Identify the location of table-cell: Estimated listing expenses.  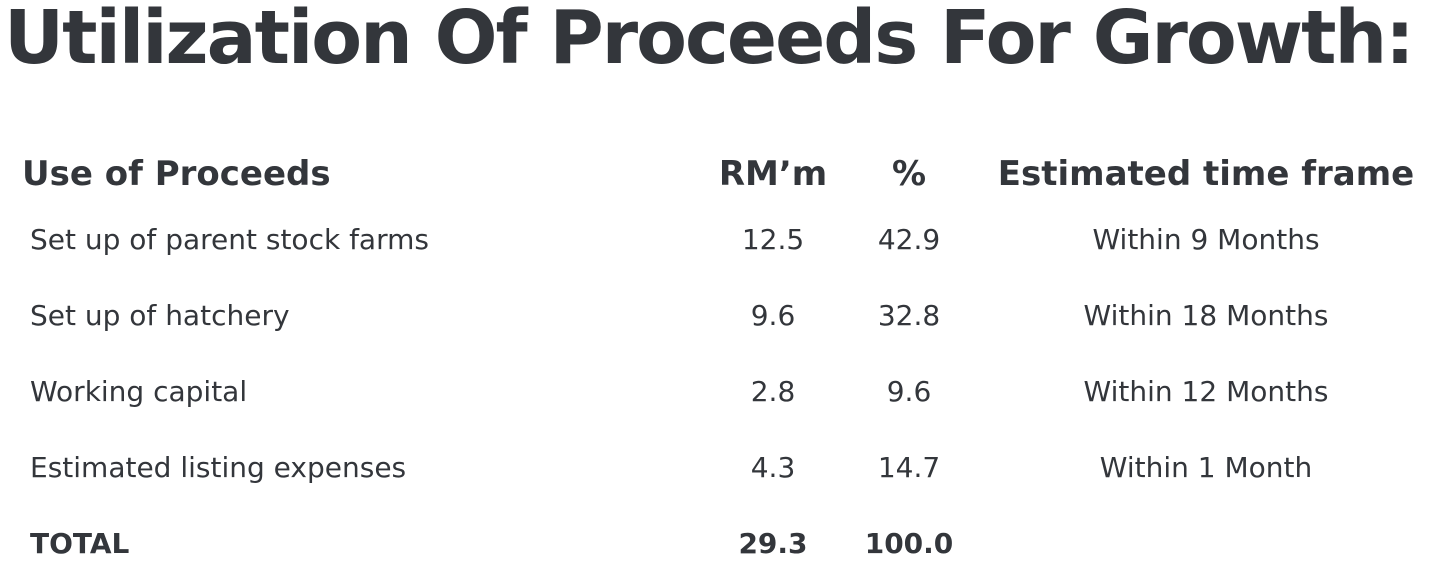
(218, 467).